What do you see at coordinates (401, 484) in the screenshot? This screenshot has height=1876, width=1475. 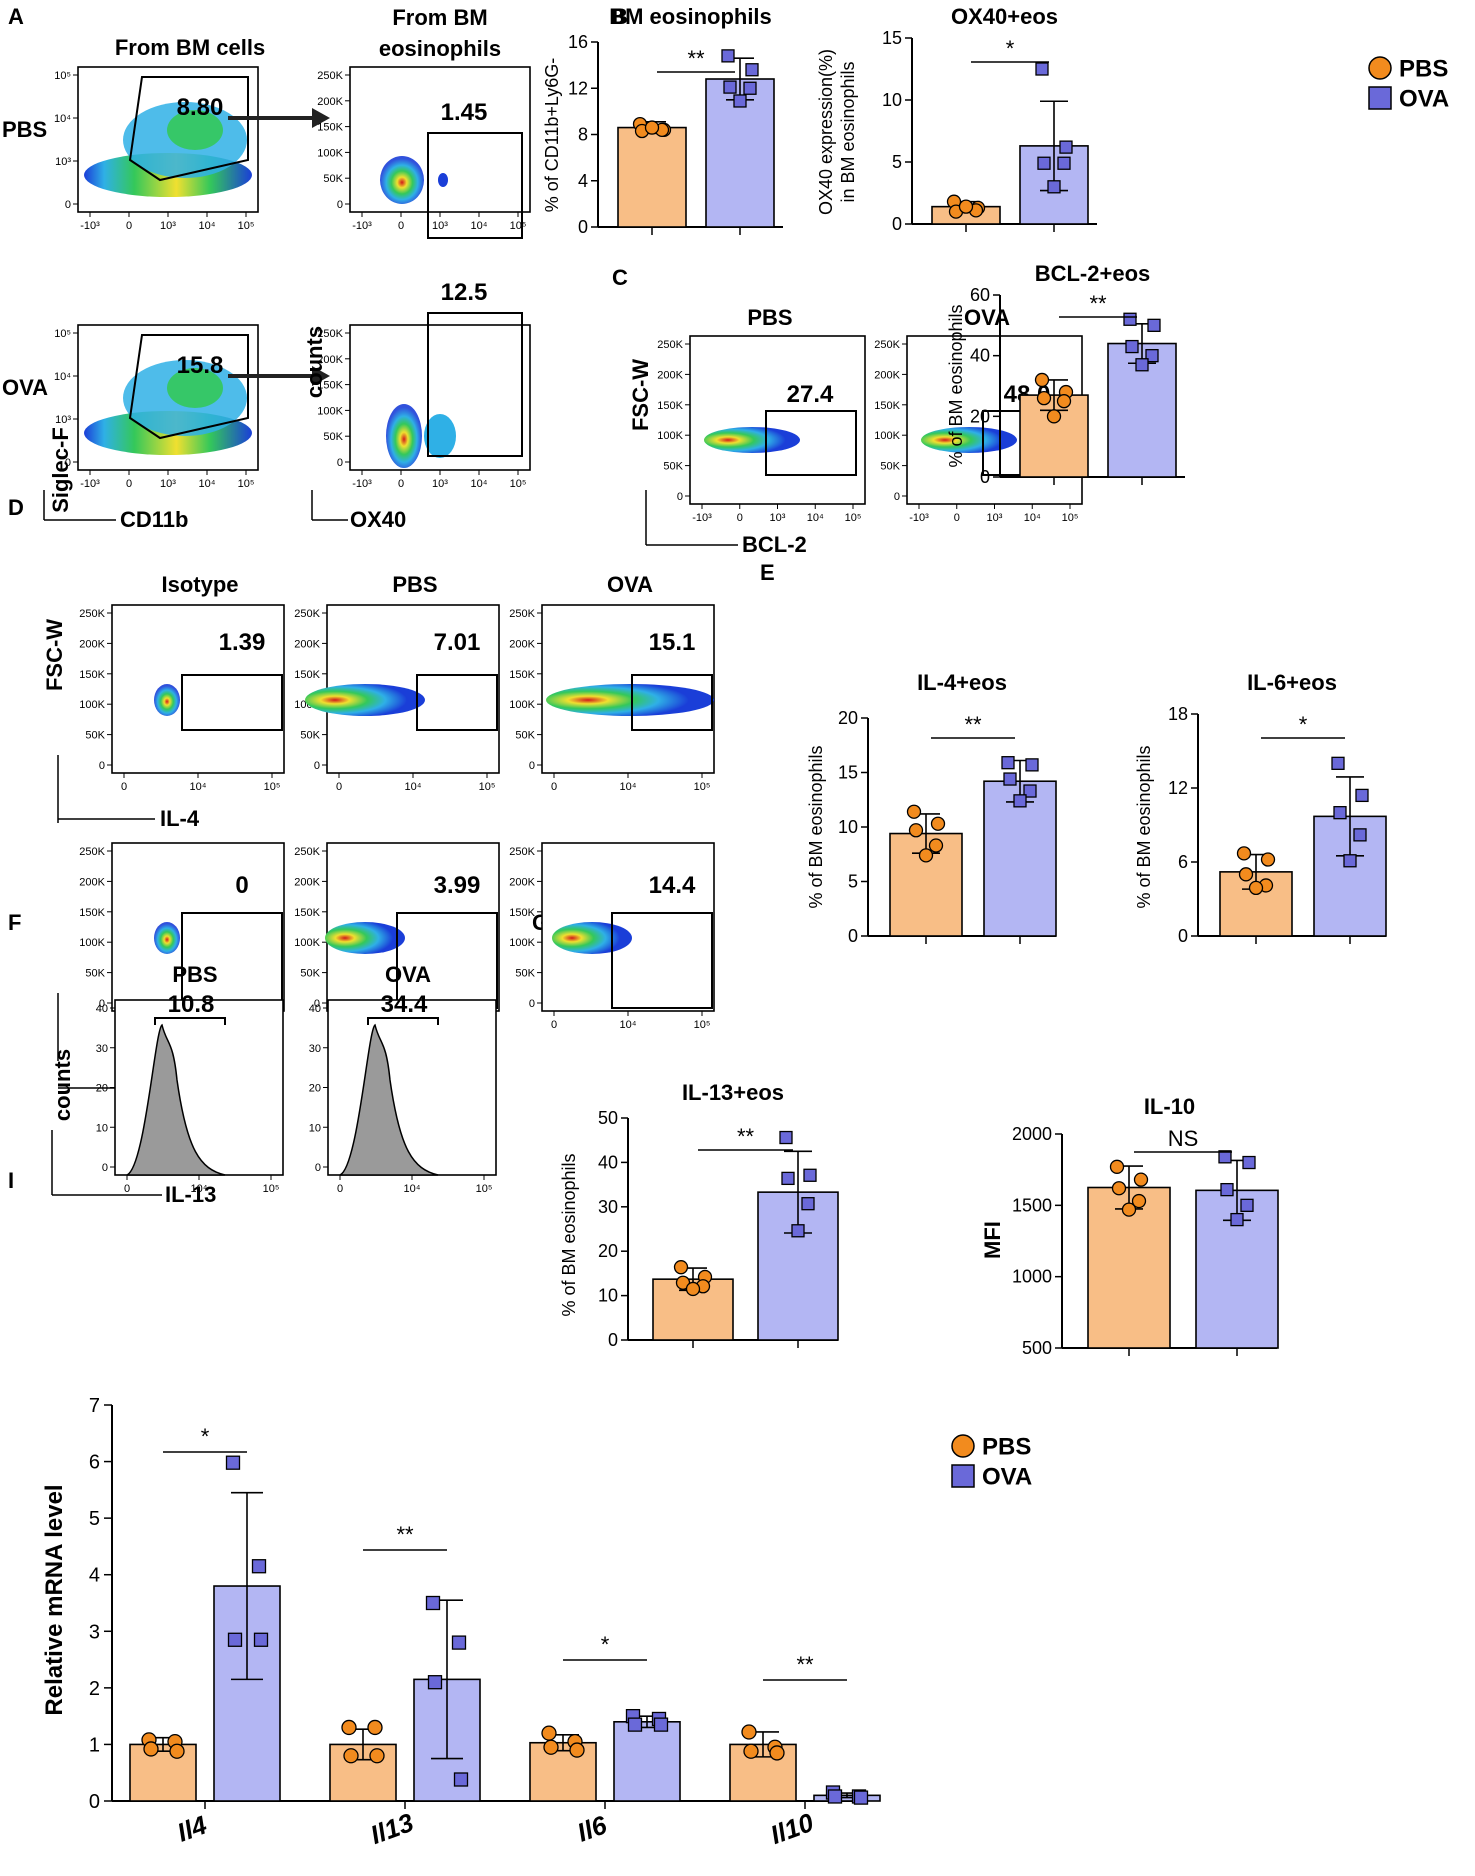 I see `panel-a-ox40plot-xtick-label: 0` at bounding box center [401, 484].